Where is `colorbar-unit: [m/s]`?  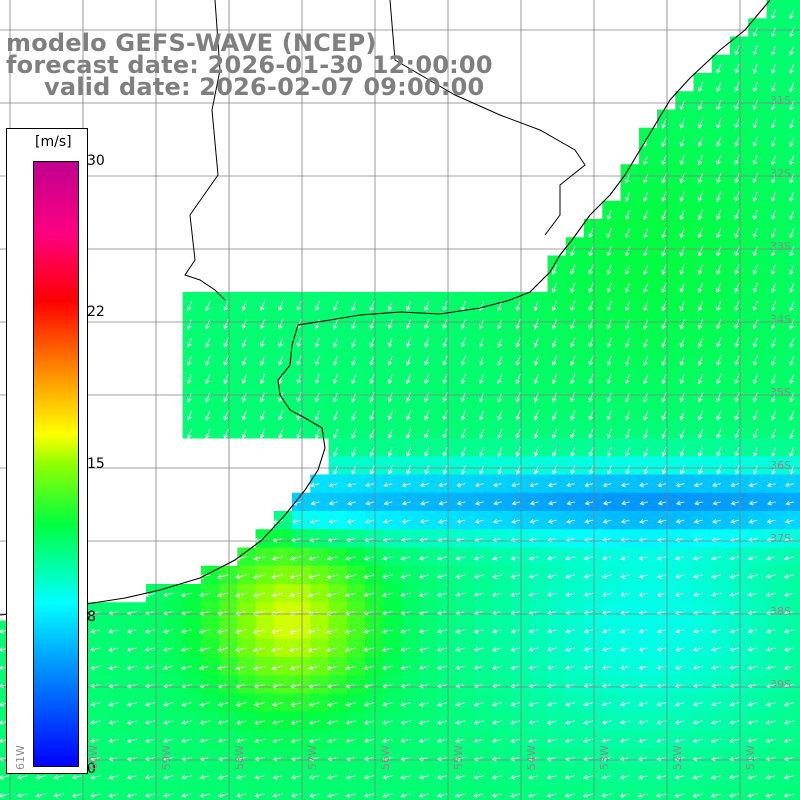 colorbar-unit: [m/s] is located at coordinates (53, 142).